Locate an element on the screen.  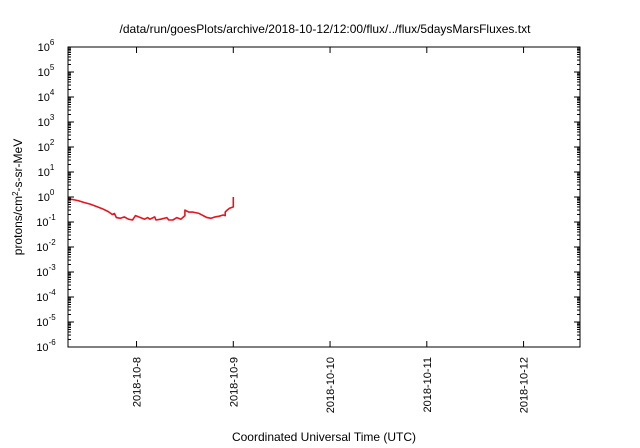
y-tick-label: 10³ is located at coordinates (46, 121).